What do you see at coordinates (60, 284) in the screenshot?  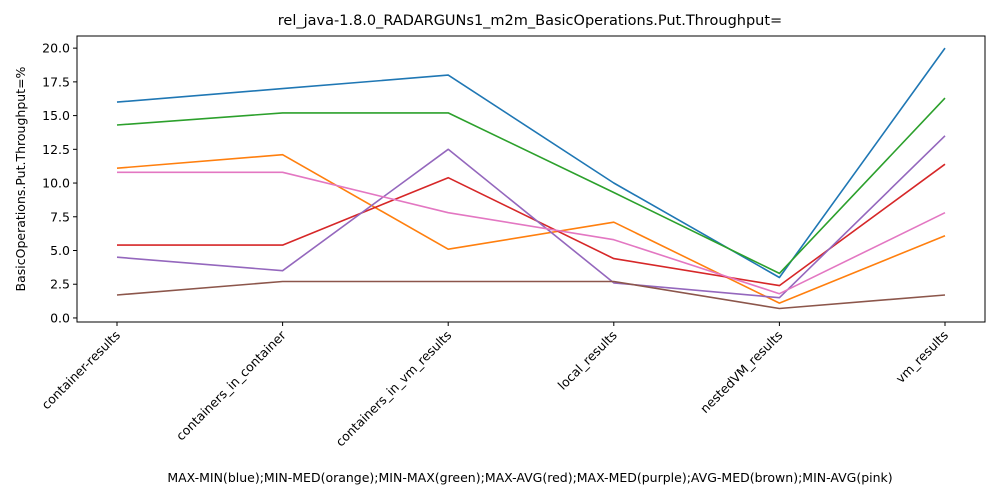 I see `y-tick-label: 2.5` at bounding box center [60, 284].